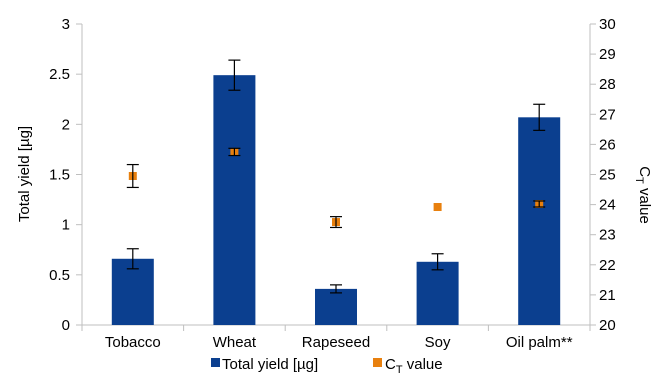 This screenshot has width=654, height=373. Describe the element at coordinates (607, 24) in the screenshot. I see `y2-tick-label: 30` at that location.